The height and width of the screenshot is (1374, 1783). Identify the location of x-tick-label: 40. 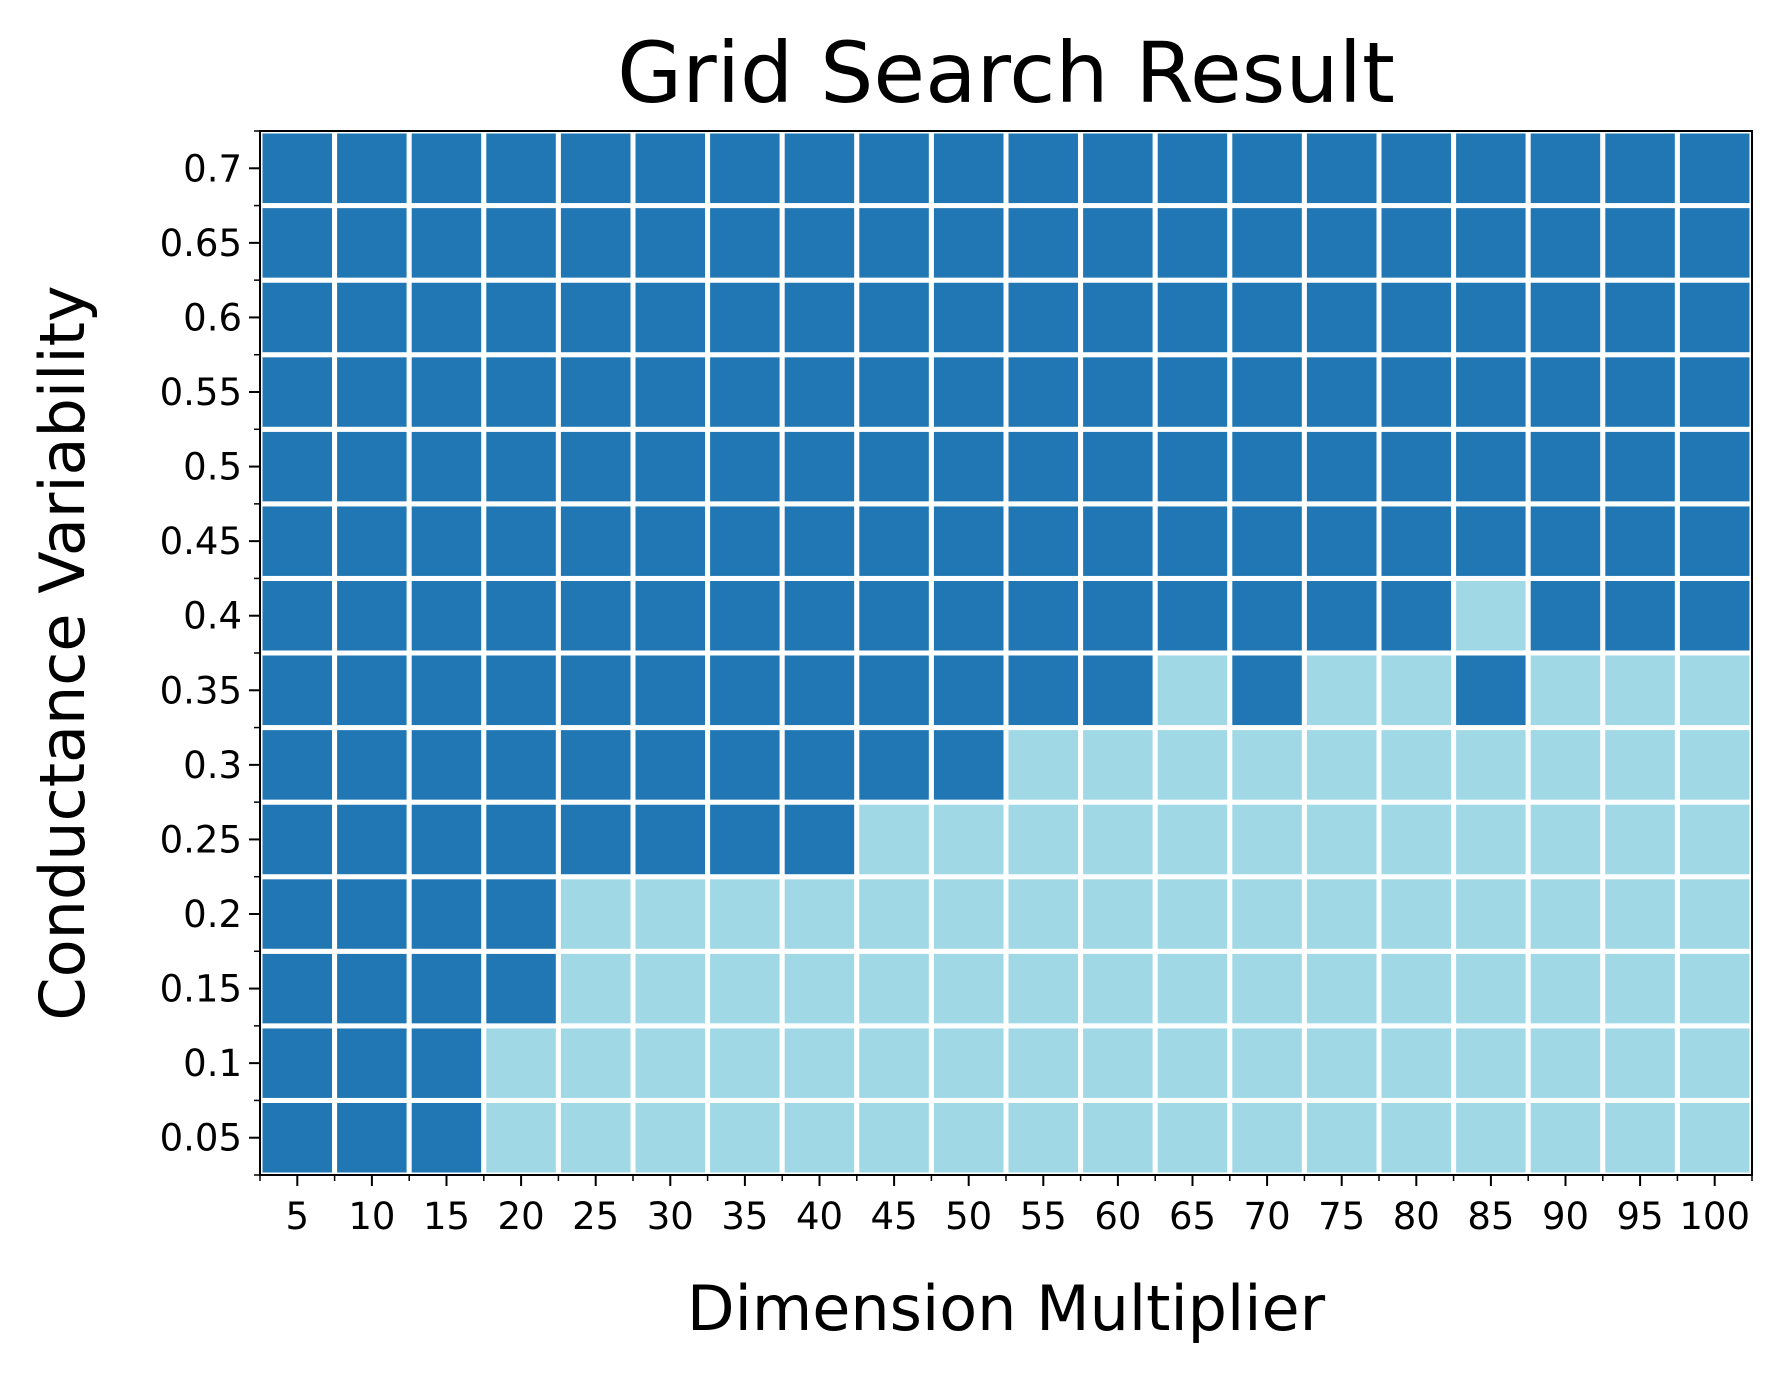
(819, 1216).